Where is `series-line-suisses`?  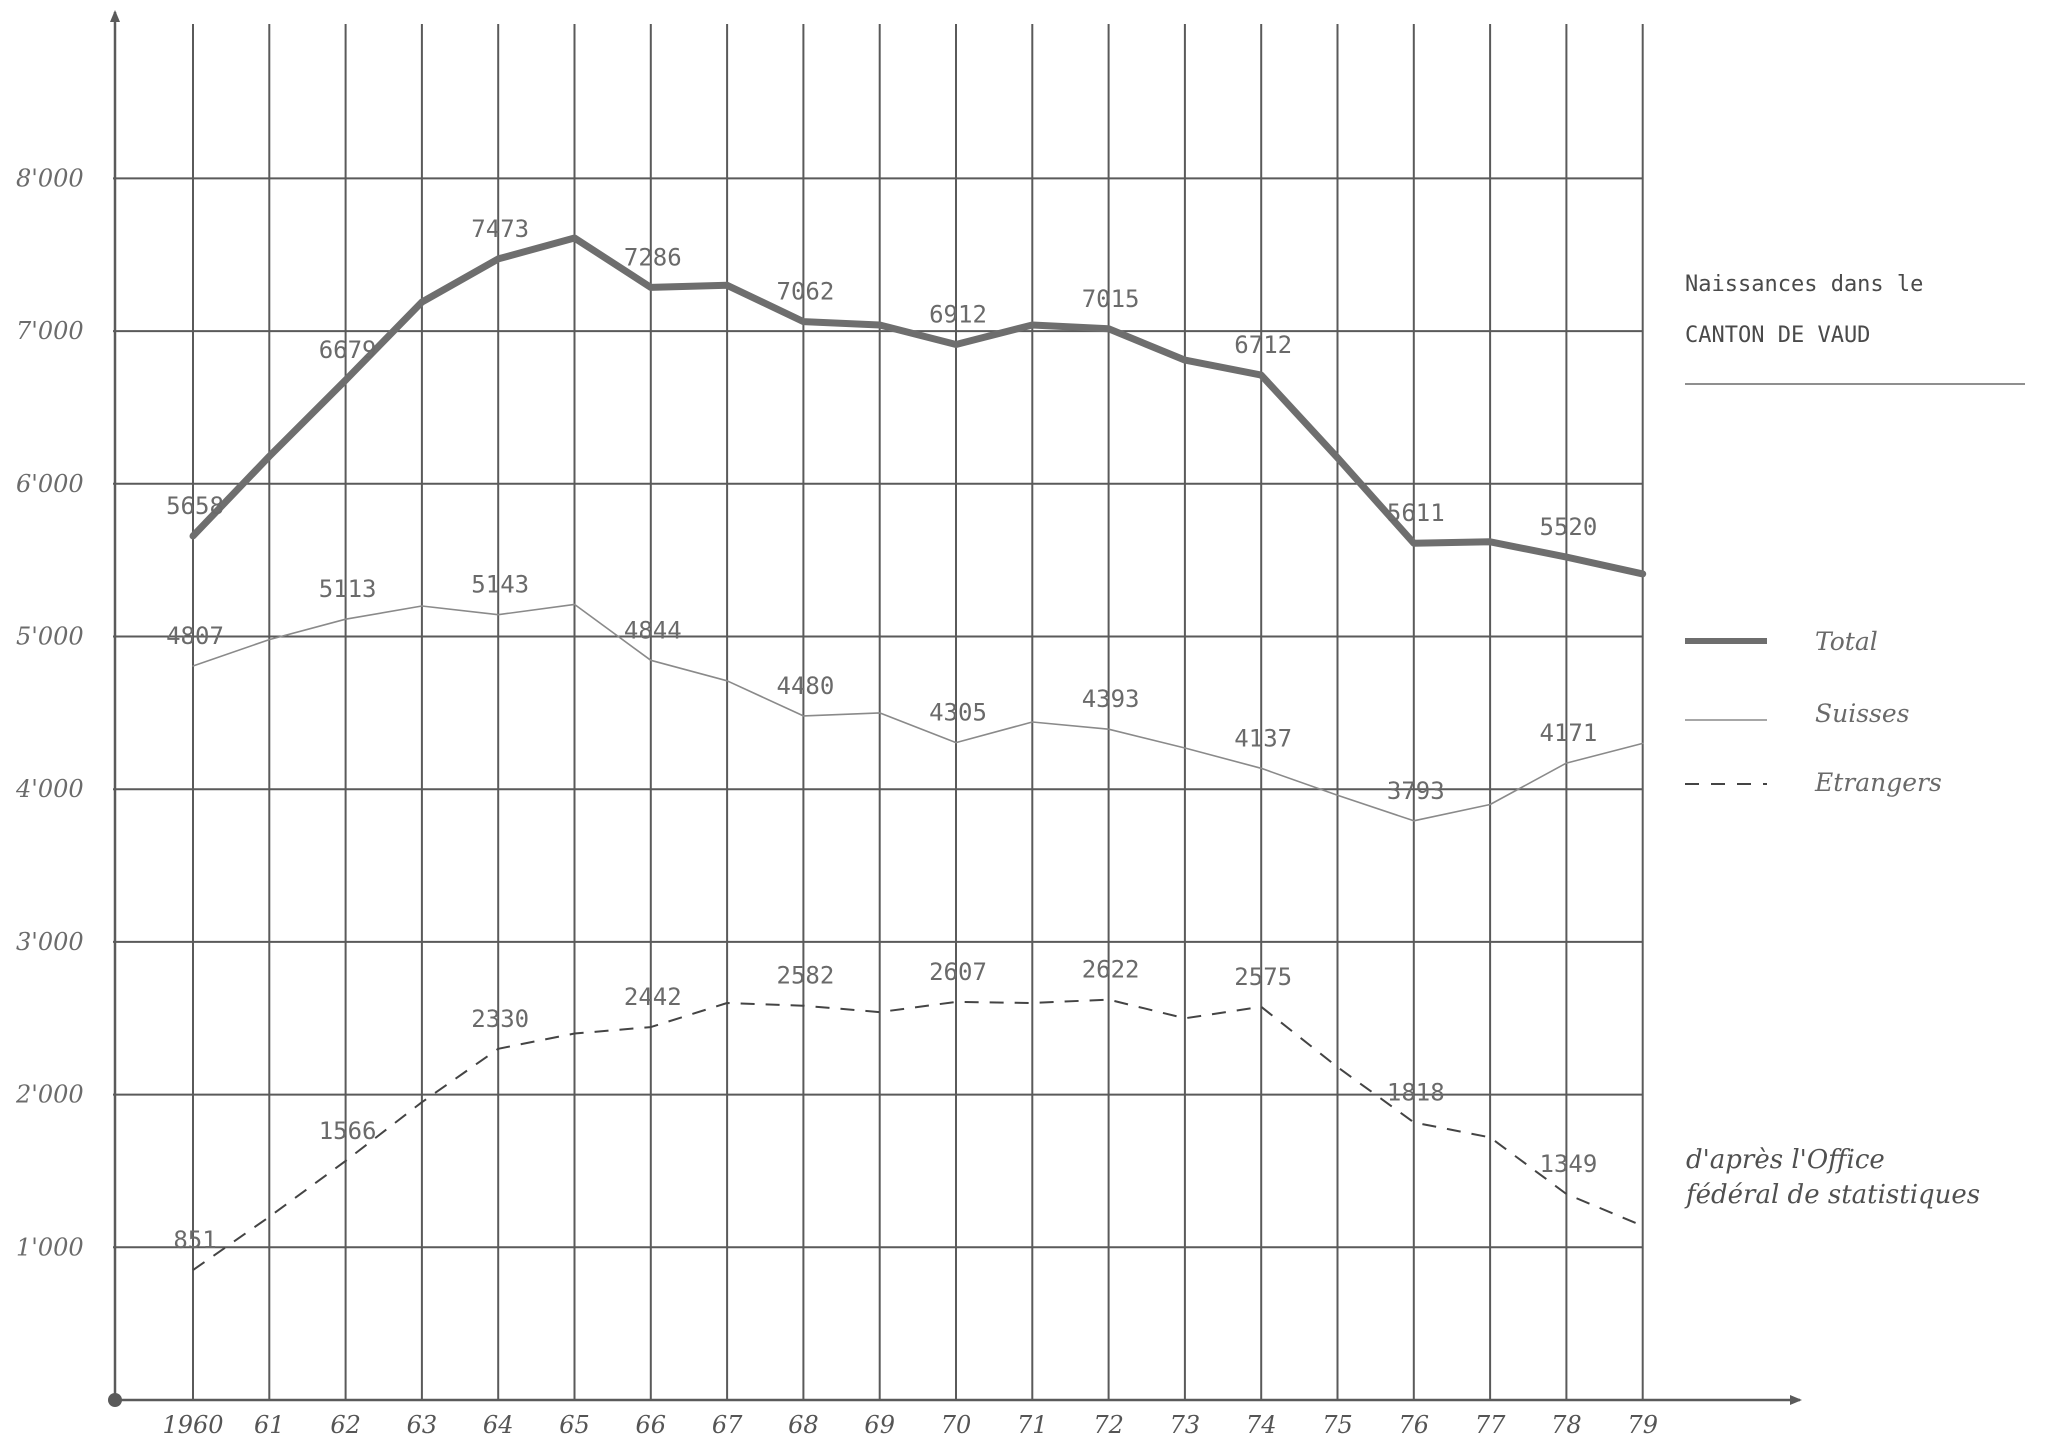
series-line-suisses is located at coordinates (918, 712).